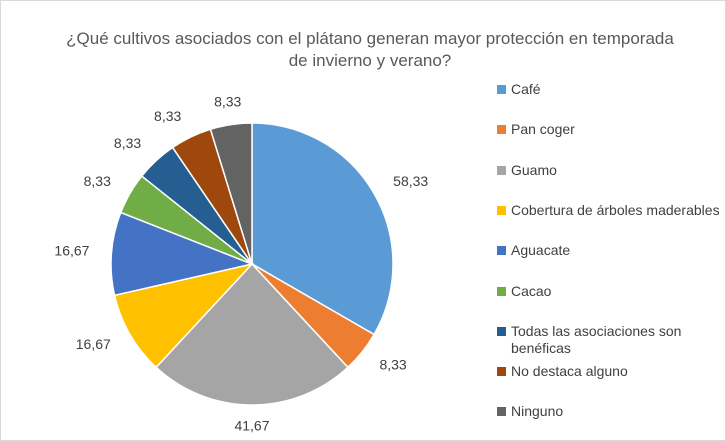 This screenshot has width=726, height=441. I want to click on legend-item: Cobertura de árboles maderables, so click(611, 210).